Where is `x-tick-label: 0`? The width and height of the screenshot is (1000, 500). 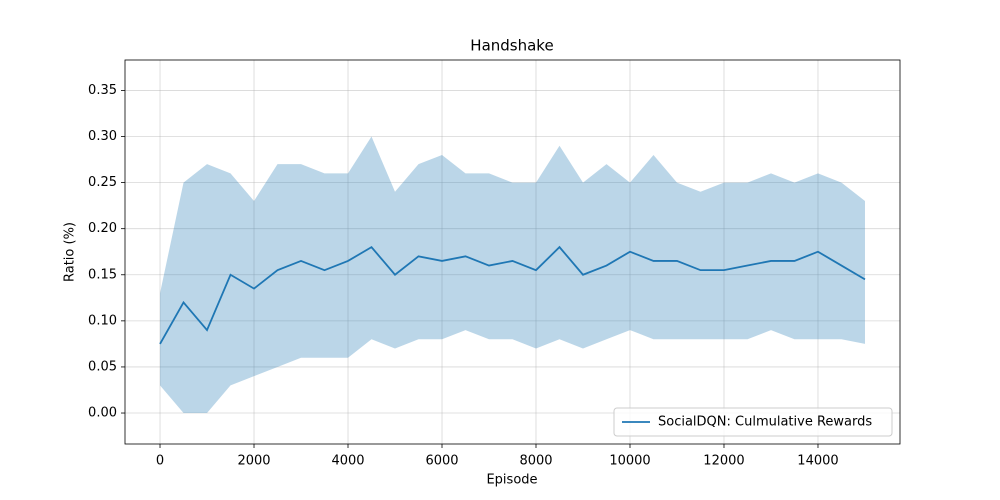
x-tick-label: 0 is located at coordinates (160, 461).